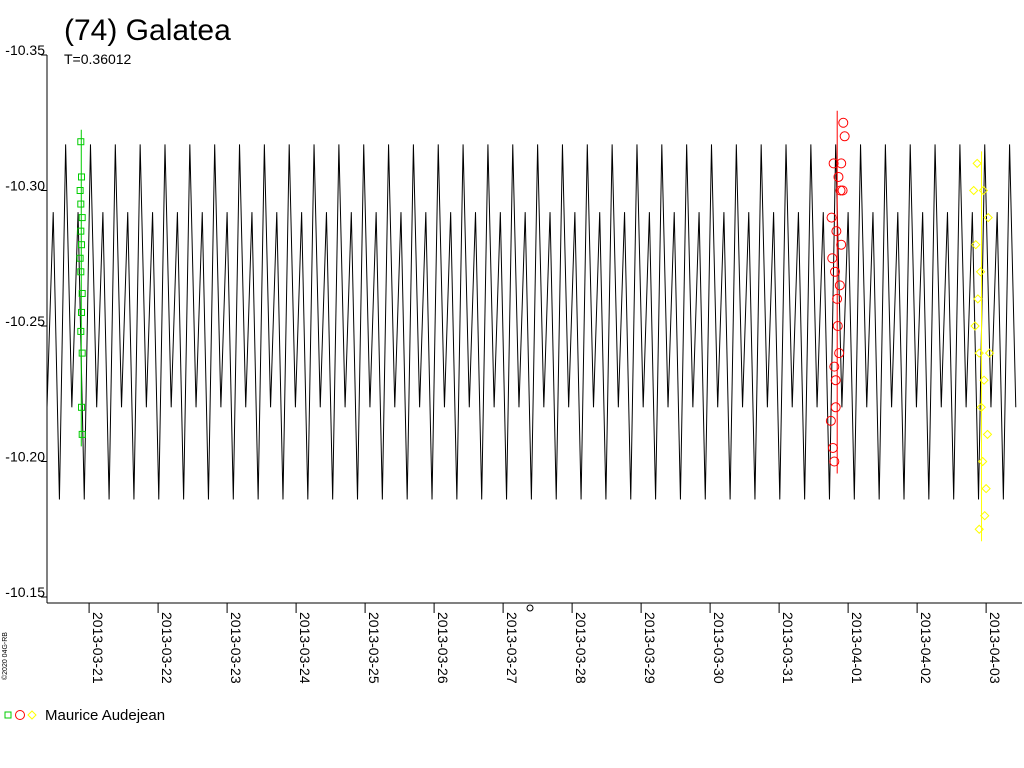 Image resolution: width=1024 pixels, height=768 pixels. I want to click on marker-icon, so click(530, 608).